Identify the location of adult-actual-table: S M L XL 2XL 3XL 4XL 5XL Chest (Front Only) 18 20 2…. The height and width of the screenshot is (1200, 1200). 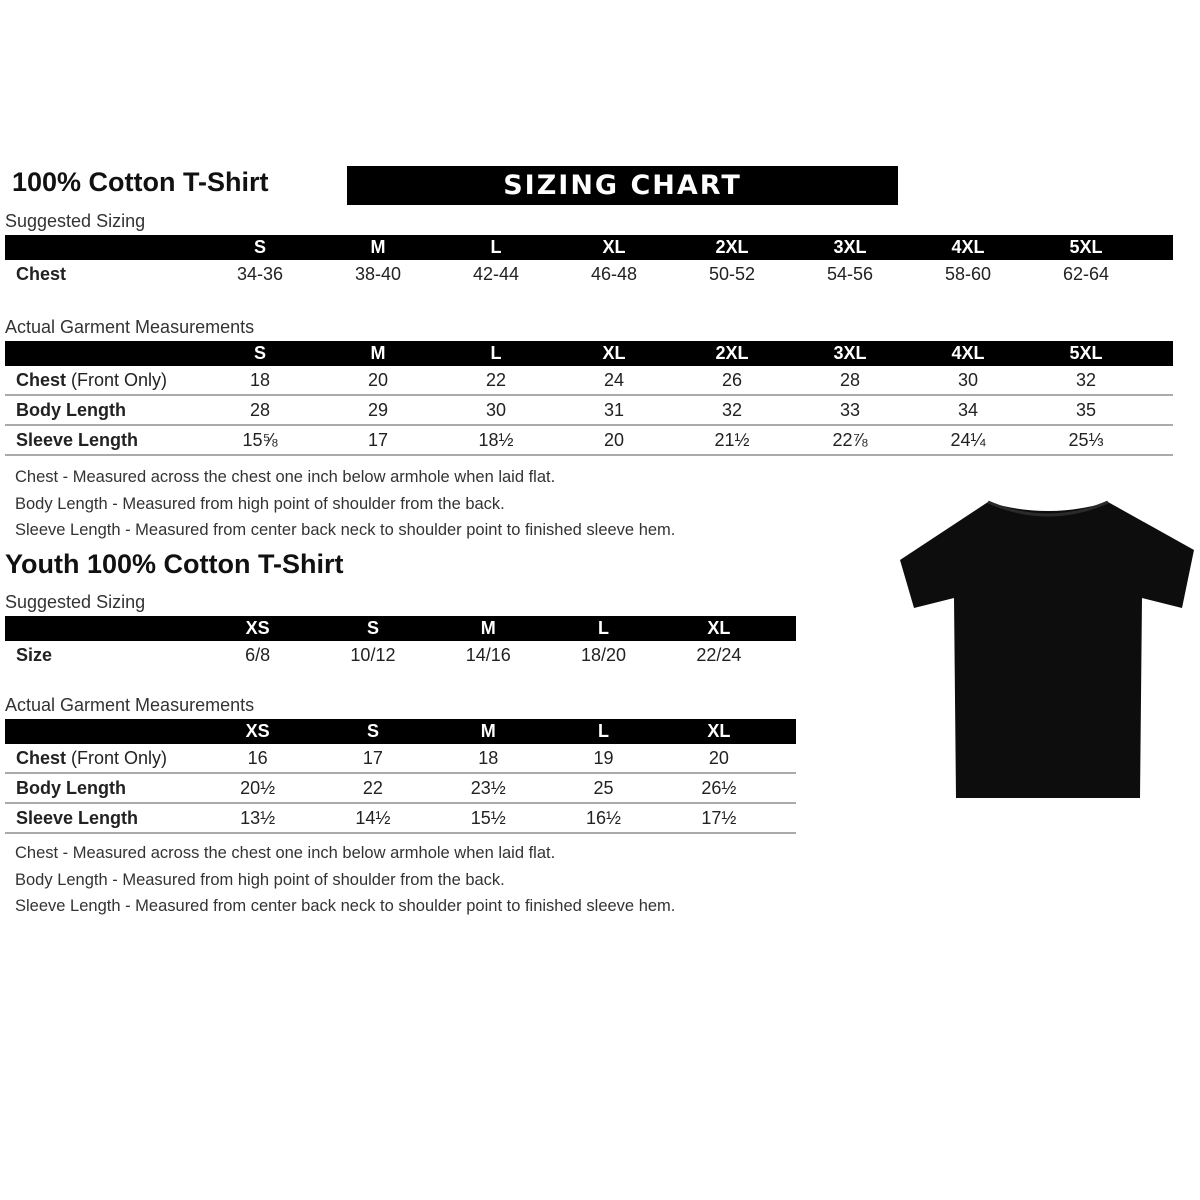
(589, 398).